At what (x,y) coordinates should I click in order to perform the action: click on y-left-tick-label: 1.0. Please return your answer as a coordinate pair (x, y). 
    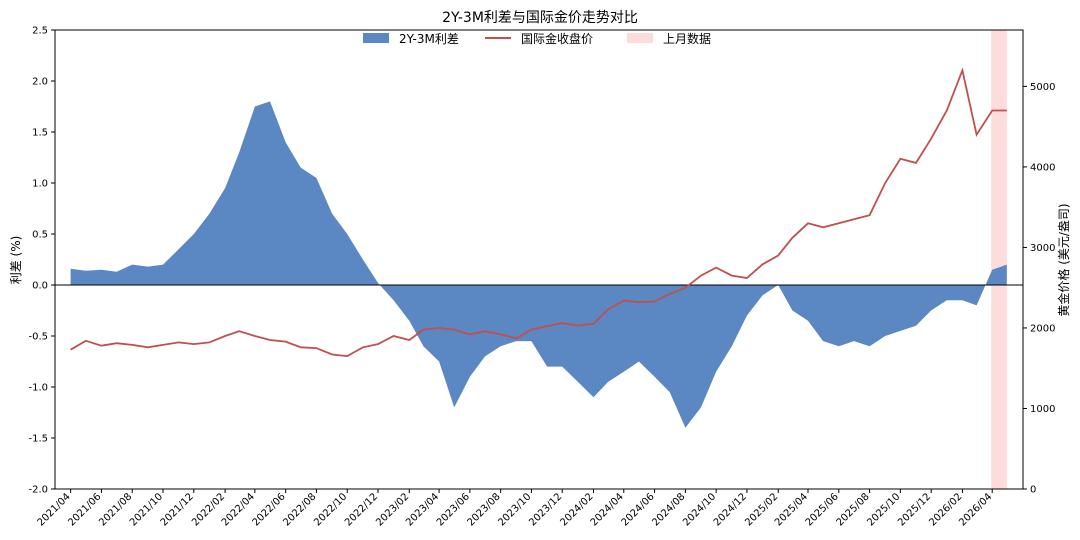
    Looking at the image, I should click on (40, 184).